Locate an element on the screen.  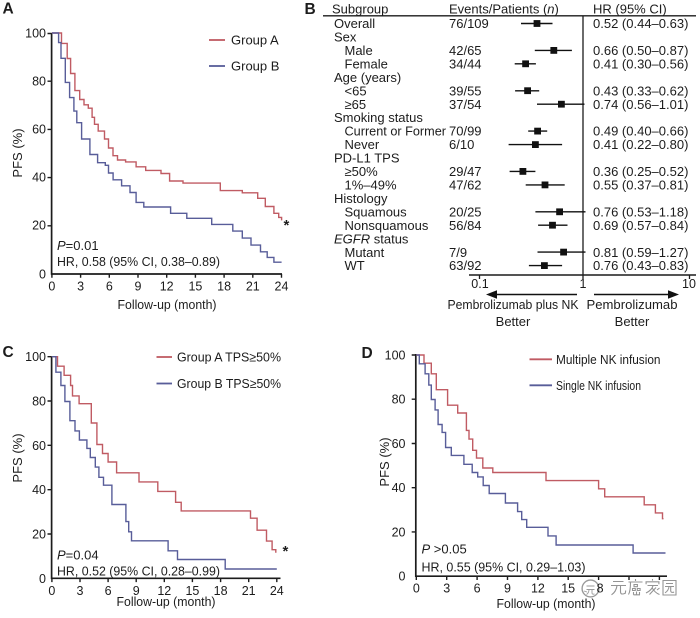
svg-text: C is located at coordinates (8, 352).